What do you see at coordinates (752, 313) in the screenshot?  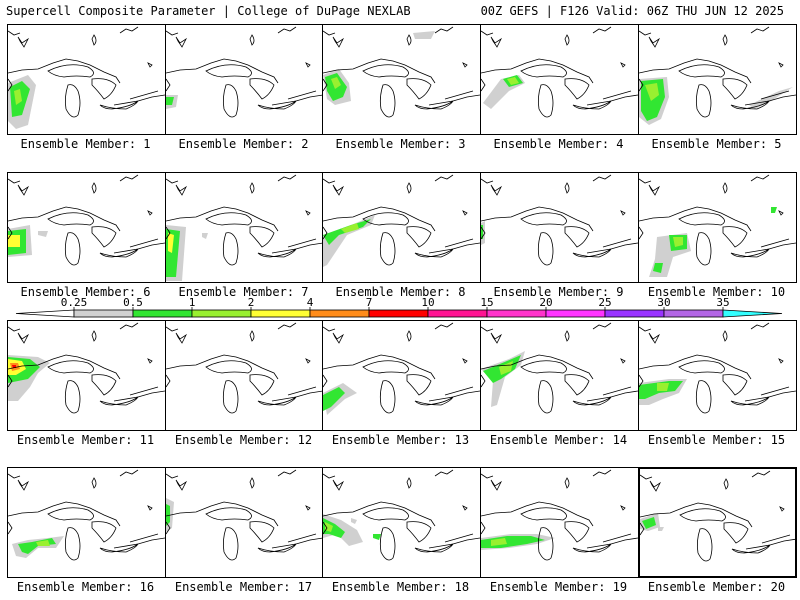 I see `colorbar-arrow-high` at bounding box center [752, 313].